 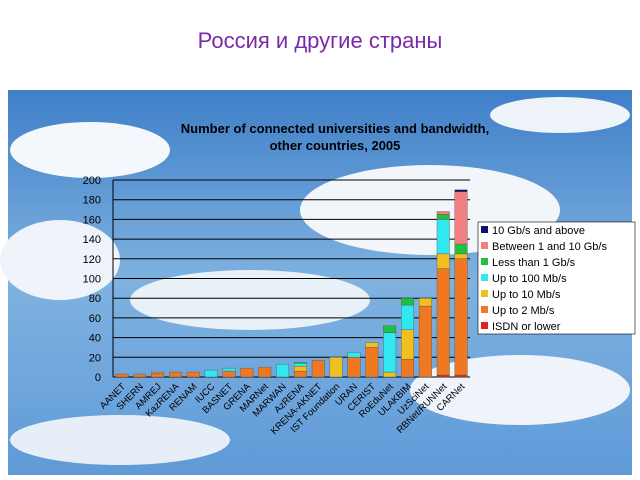 What do you see at coordinates (92, 181) in the screenshot?
I see `y-tick-label: 200` at bounding box center [92, 181].